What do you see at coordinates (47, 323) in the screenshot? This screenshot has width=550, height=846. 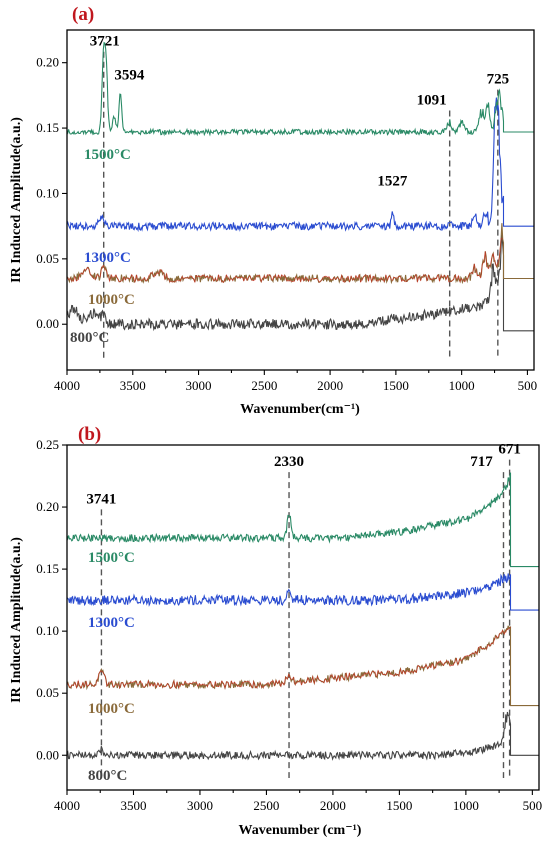 I see `y-tick-label-a-0: 0.00` at bounding box center [47, 323].